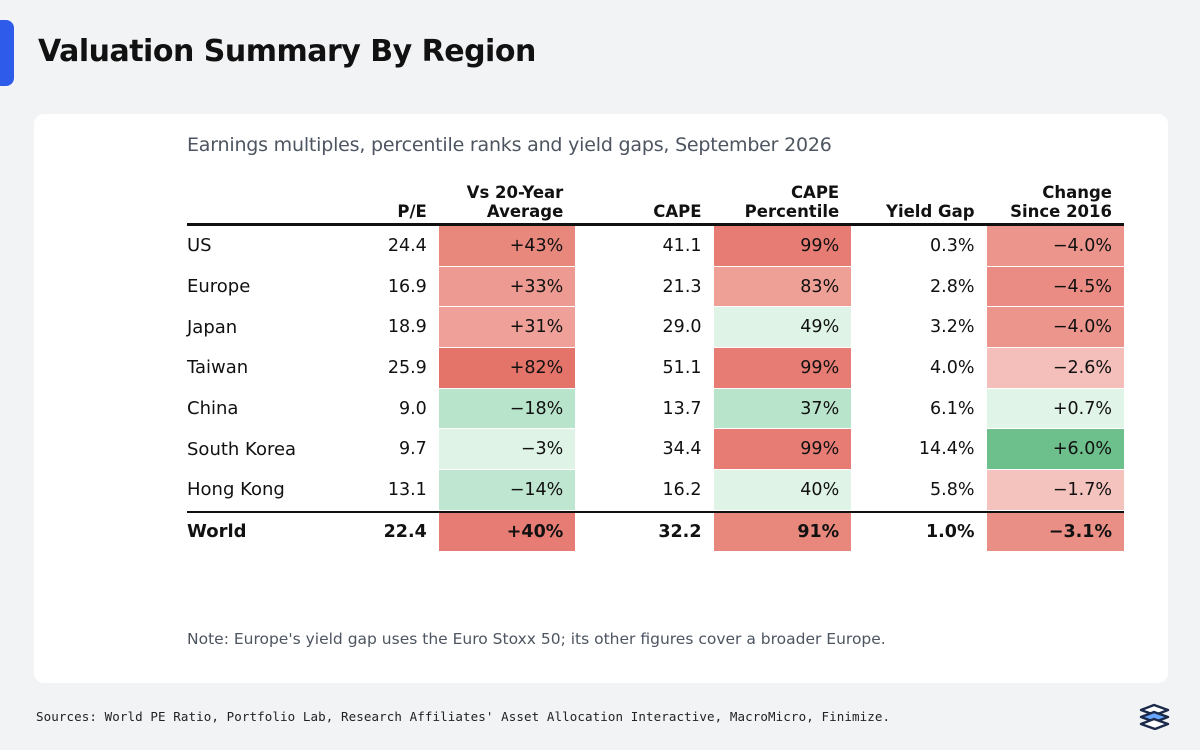 The width and height of the screenshot is (1200, 750). What do you see at coordinates (253, 409) in the screenshot?
I see `cell-region: China` at bounding box center [253, 409].